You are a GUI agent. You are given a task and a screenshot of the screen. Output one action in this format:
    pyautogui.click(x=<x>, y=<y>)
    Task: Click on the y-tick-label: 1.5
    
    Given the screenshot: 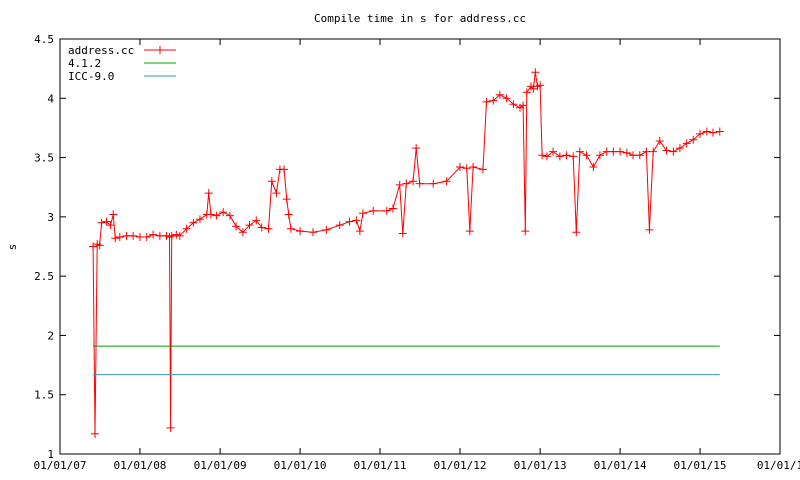 What is the action you would take?
    pyautogui.click(x=44, y=395)
    